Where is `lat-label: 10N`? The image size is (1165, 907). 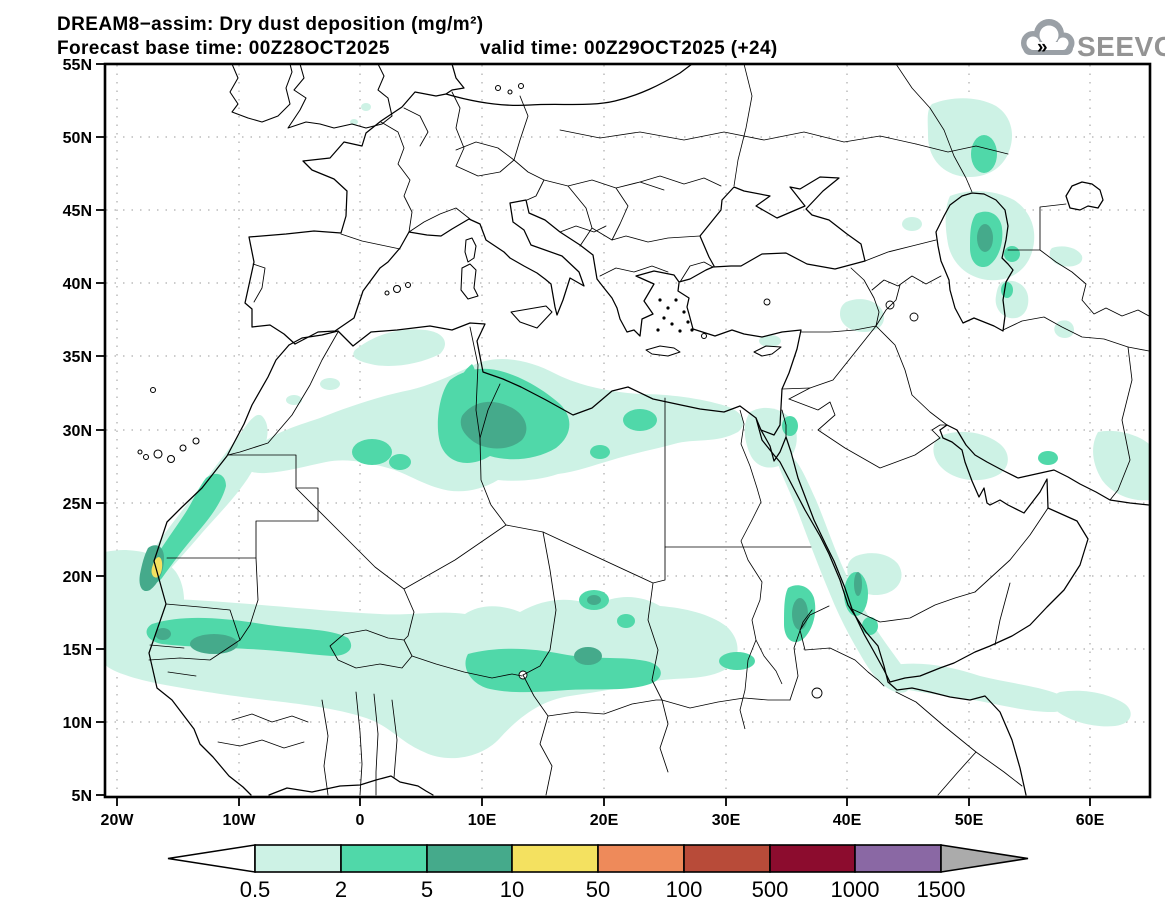
lat-label: 10N is located at coordinates (77, 723).